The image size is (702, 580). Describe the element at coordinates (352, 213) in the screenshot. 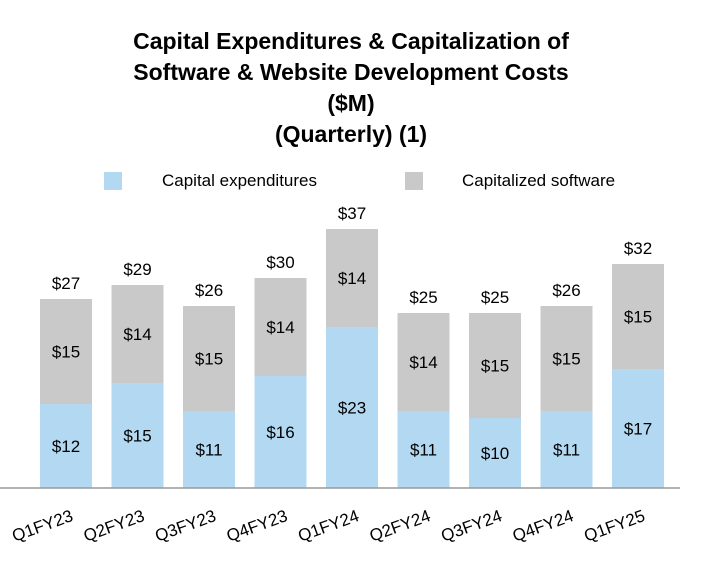

I see `data-label-total: $37` at that location.